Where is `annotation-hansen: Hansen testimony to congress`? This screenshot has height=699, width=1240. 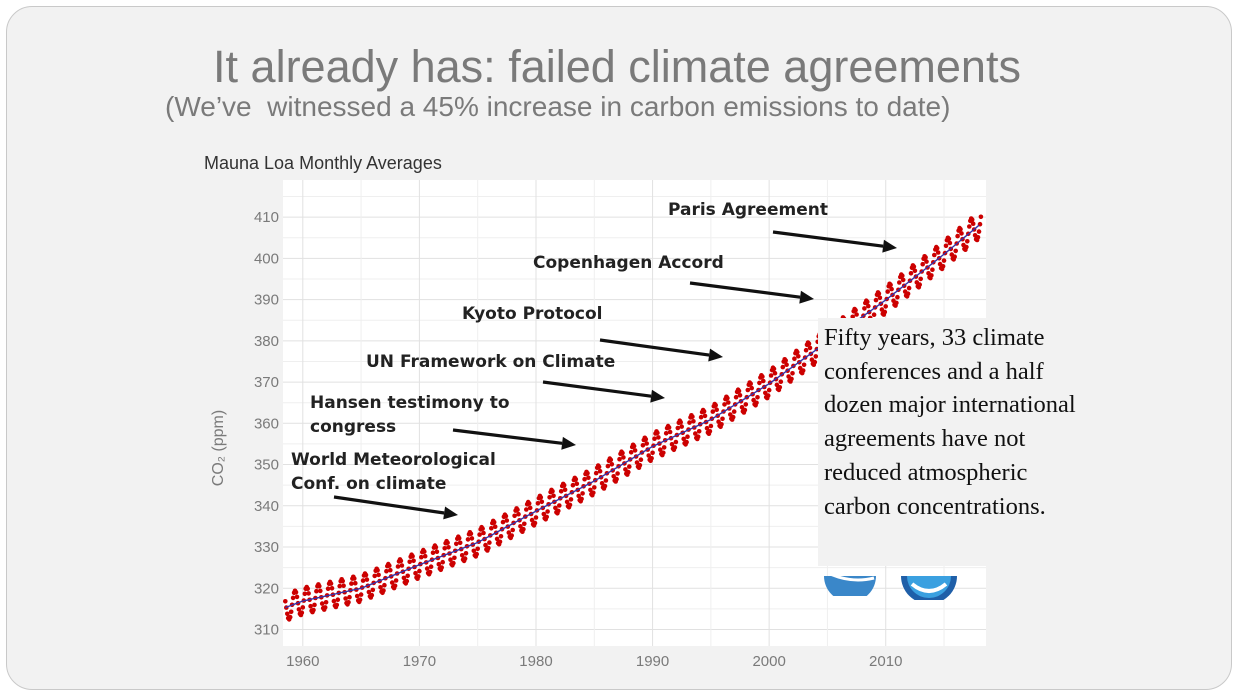 annotation-hansen: Hansen testimony to congress is located at coordinates (410, 415).